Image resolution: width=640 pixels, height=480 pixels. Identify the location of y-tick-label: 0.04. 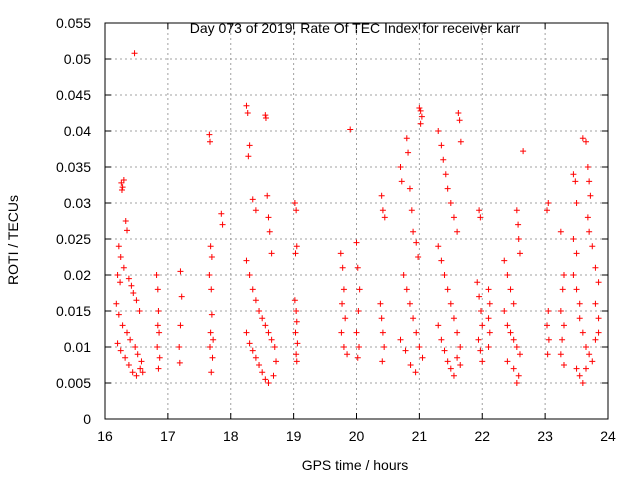
(77, 131).